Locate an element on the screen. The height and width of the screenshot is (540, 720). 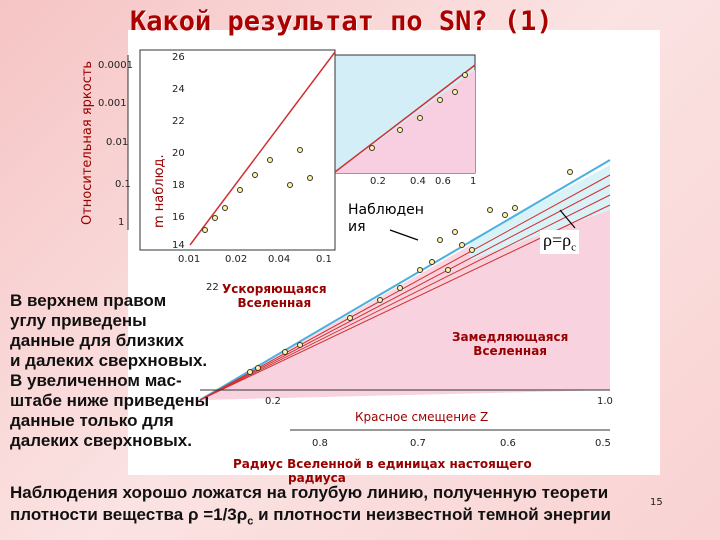
annotation: Ускоряющаяся Вселенная is located at coordinates (274, 296).